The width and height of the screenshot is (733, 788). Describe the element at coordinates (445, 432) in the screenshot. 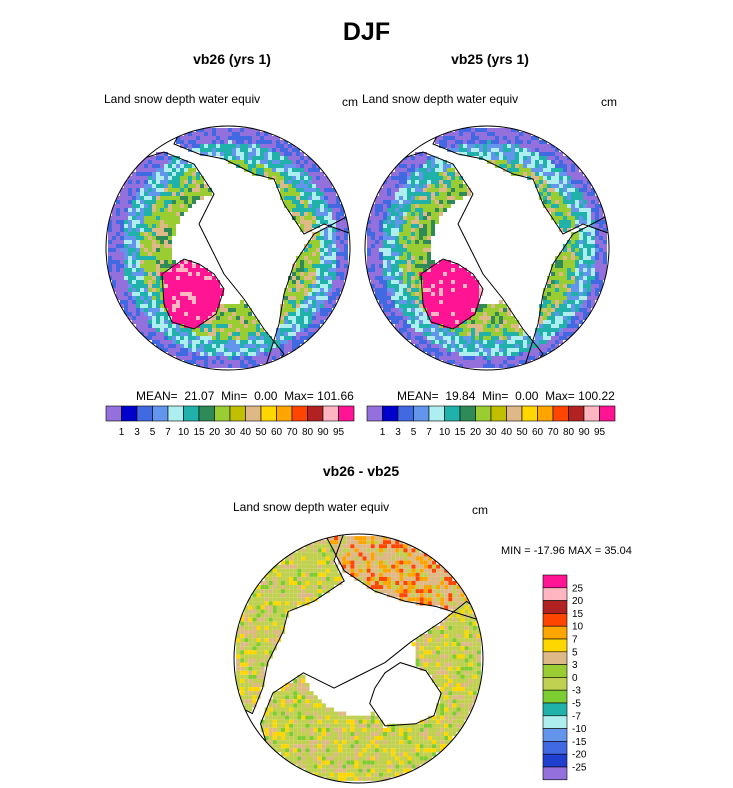

I see `panel2-colorbar-label: 10` at that location.